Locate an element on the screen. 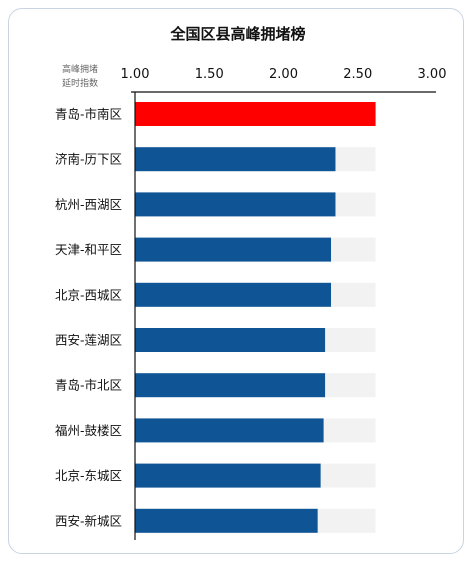 The height and width of the screenshot is (572, 476). category-label: 北京-西城区 is located at coordinates (88, 294).